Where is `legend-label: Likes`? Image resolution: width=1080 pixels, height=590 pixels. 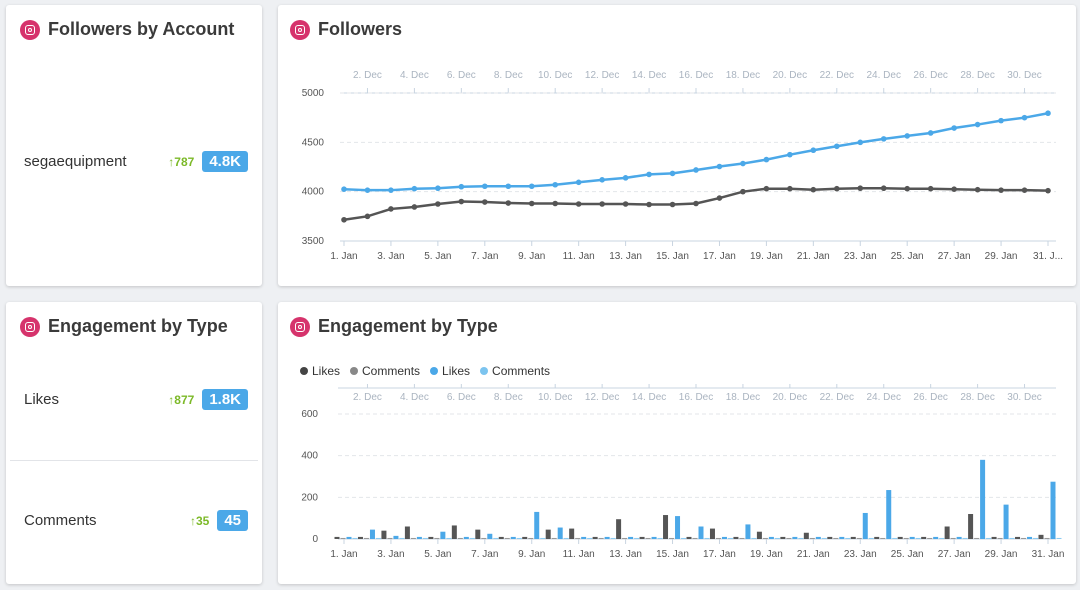
legend-label: Likes is located at coordinates (326, 371).